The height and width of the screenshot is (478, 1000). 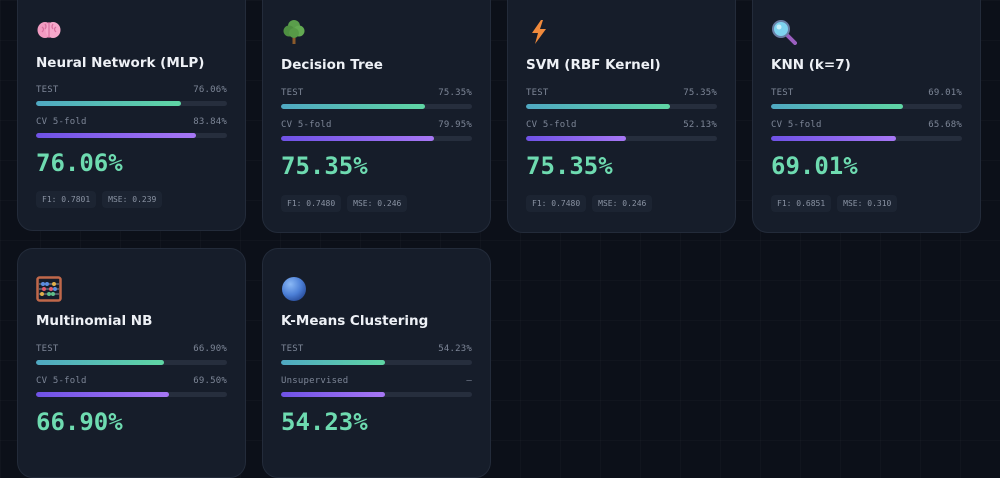 I want to click on tree-icon, so click(x=294, y=32).